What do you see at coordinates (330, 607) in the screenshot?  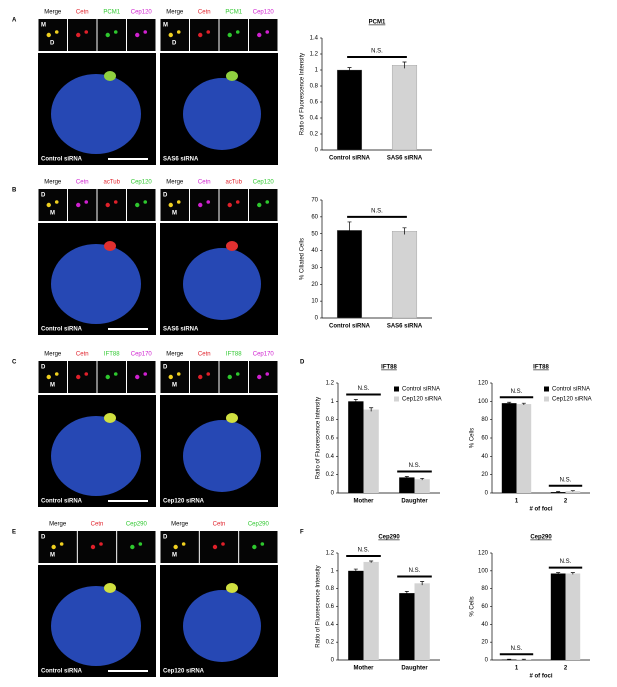 I see `y-tick-label: 0.6` at bounding box center [330, 607].